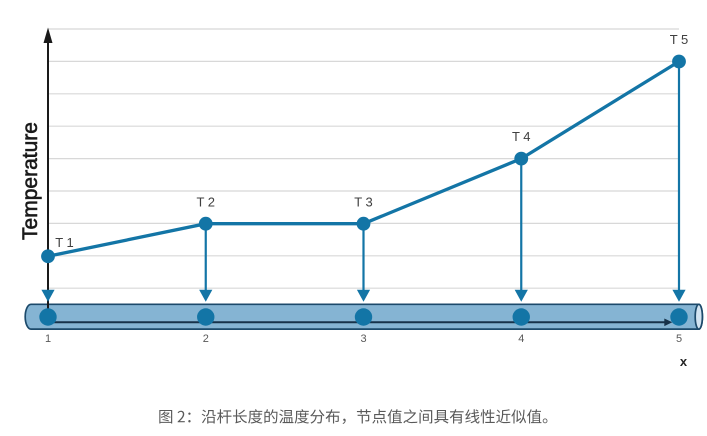 This screenshot has height=436, width=707. What do you see at coordinates (30, 181) in the screenshot?
I see `svg-text: Temperature` at bounding box center [30, 181].